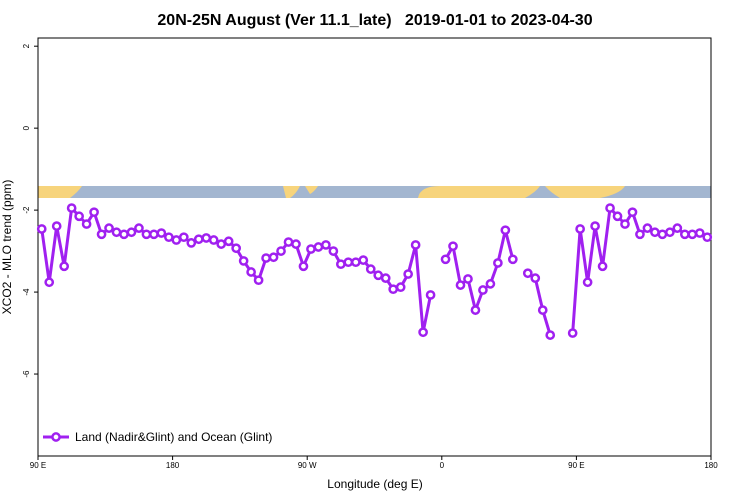 The height and width of the screenshot is (500, 750). Describe the element at coordinates (26, 45) in the screenshot. I see `y-tick-label: 2` at that location.